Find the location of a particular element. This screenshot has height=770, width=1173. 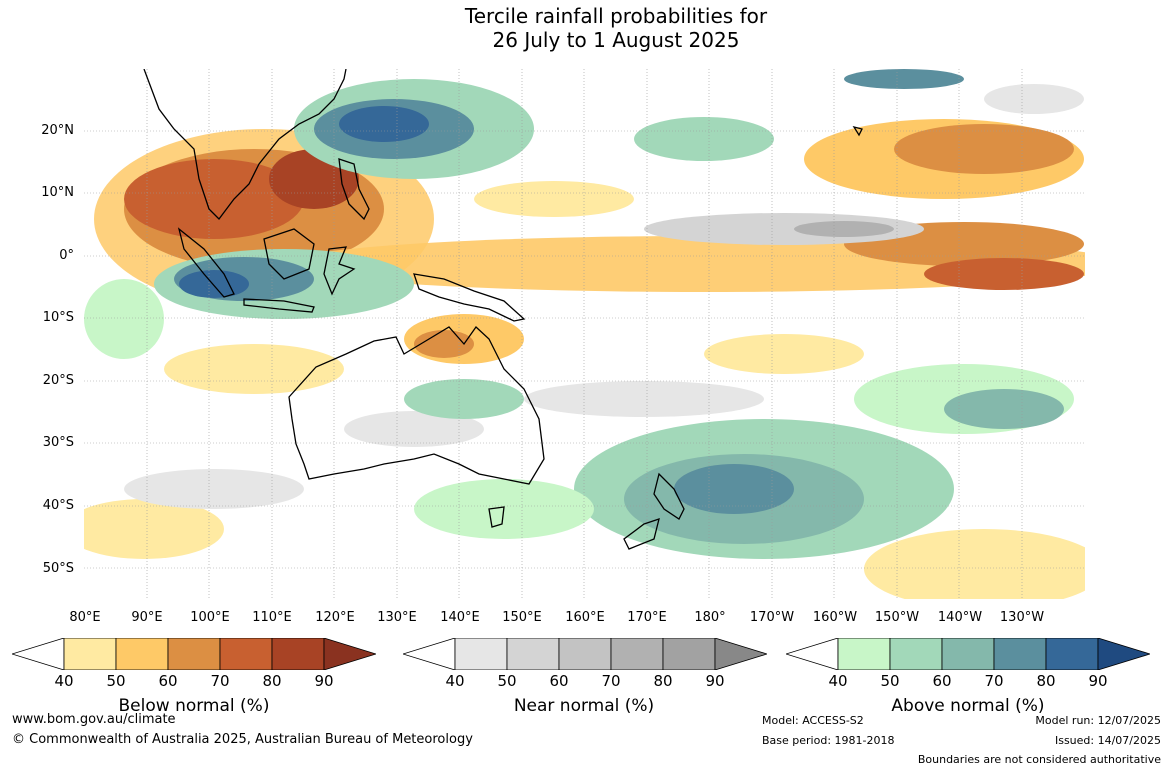

lon-label: 140°E is located at coordinates (460, 617).